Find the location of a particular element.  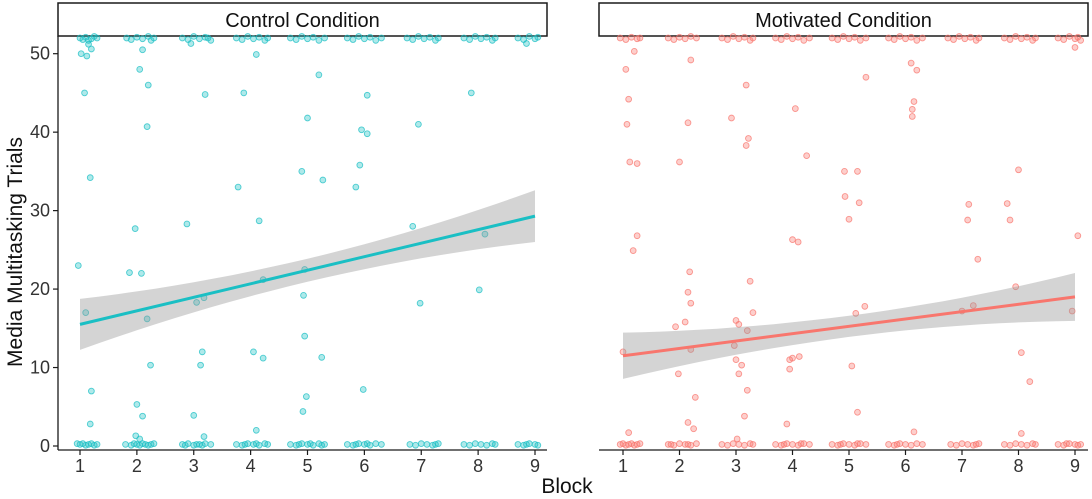

x-tick-label: 3 is located at coordinates (736, 466).